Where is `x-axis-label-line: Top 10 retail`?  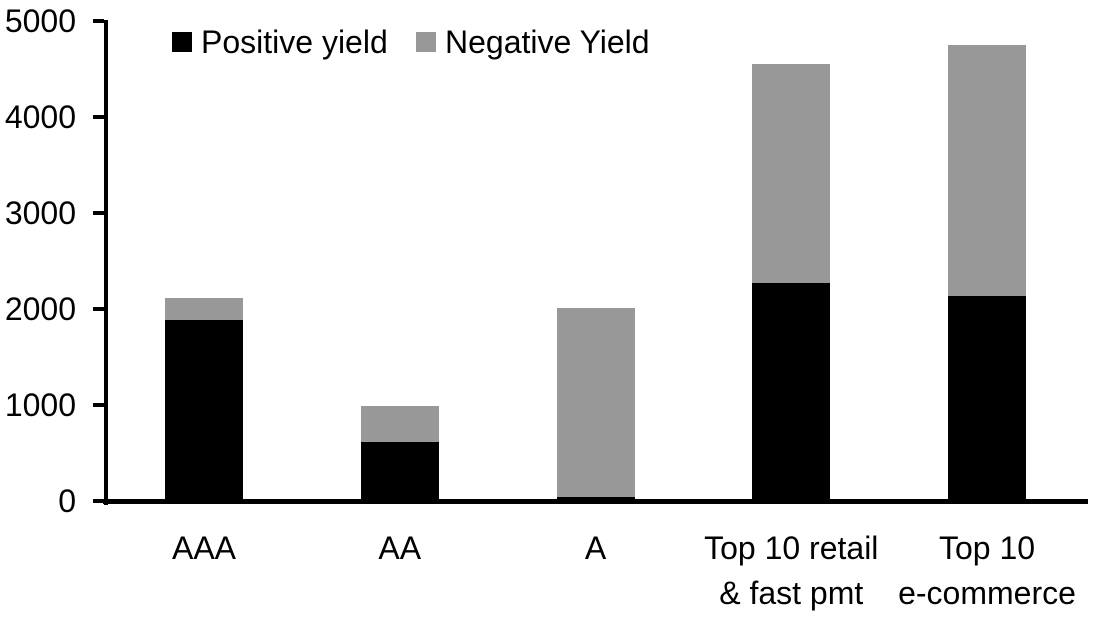 x-axis-label-line: Top 10 retail is located at coordinates (791, 548).